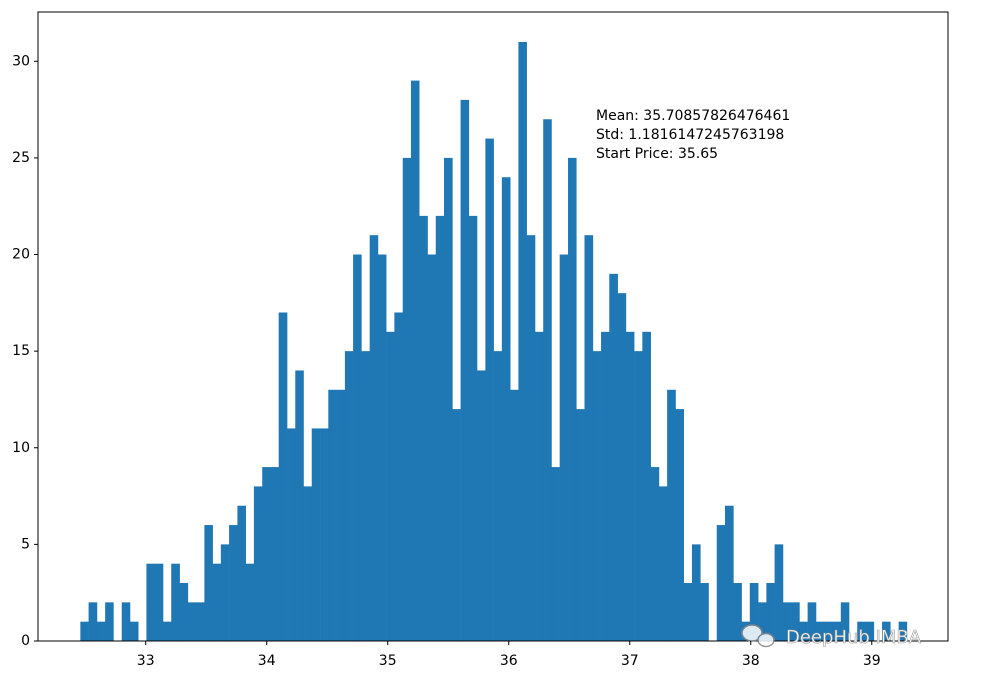  Describe the element at coordinates (388, 661) in the screenshot. I see `x-tick-label: 35` at that location.